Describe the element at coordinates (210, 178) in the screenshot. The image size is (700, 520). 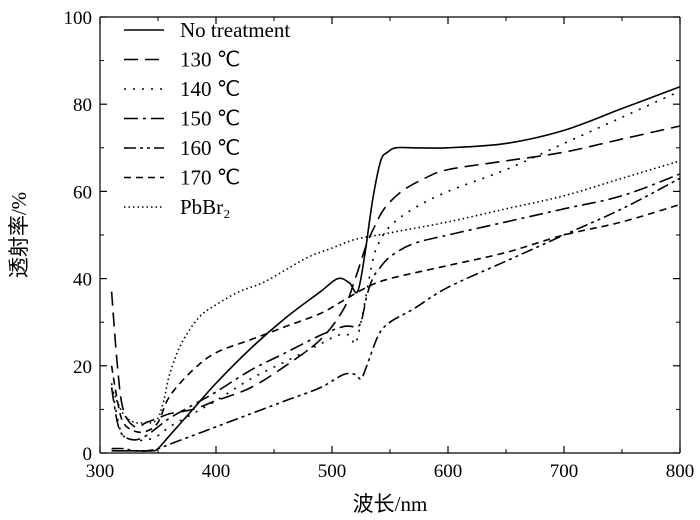
I see `legend-label: 170 ℃` at that location.